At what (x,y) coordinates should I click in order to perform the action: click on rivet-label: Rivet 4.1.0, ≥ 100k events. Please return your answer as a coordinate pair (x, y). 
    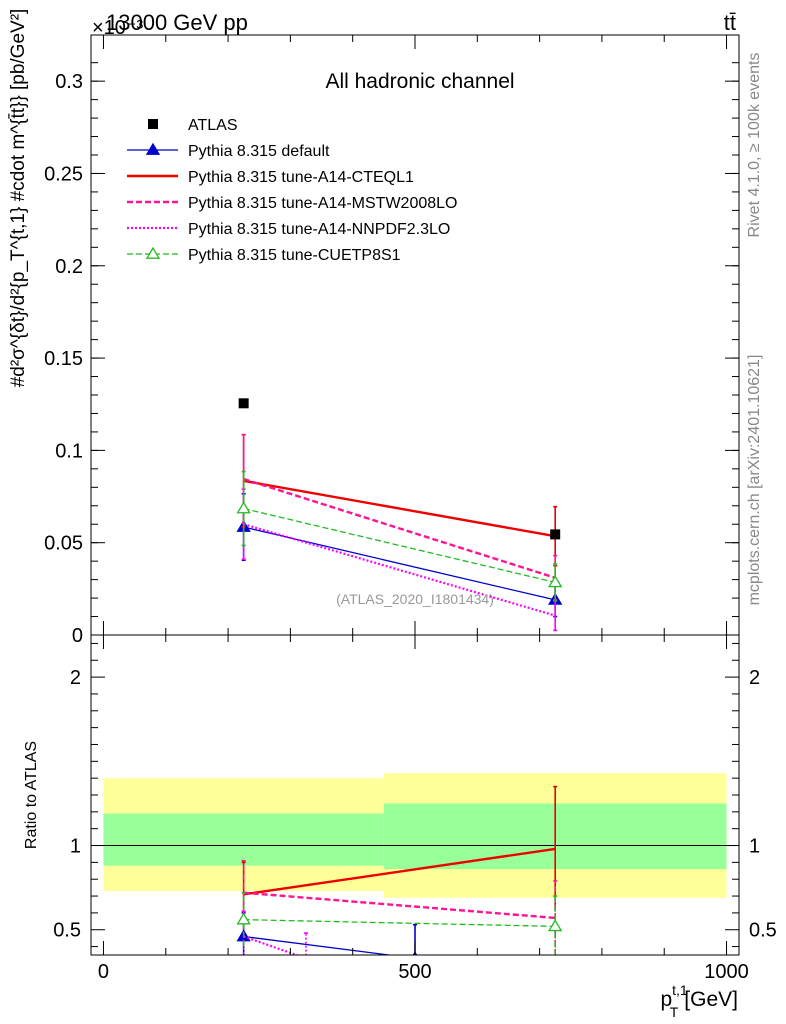
    Looking at the image, I should click on (754, 145).